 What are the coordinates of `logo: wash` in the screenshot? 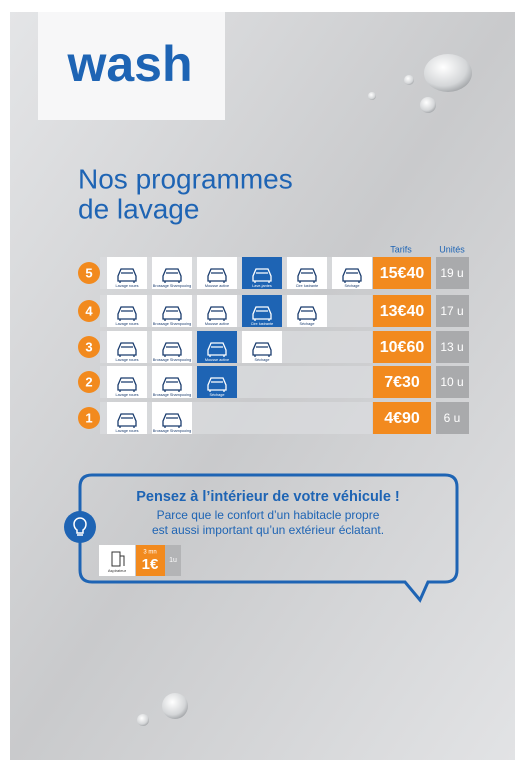 It's located at (129, 64).